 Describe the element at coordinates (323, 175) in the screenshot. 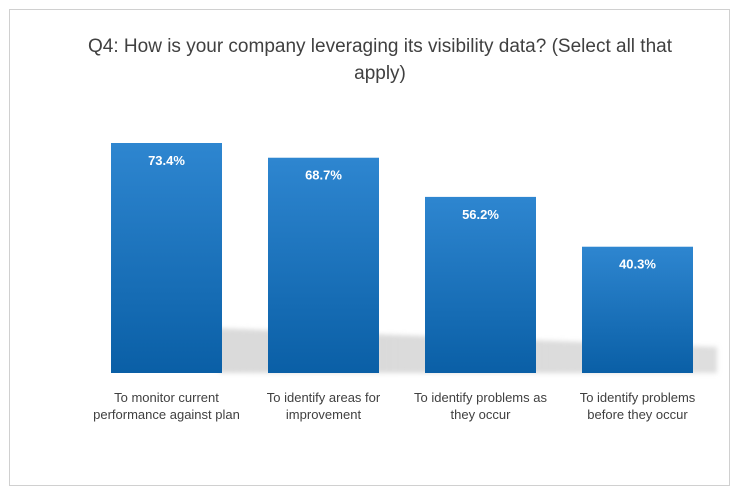

I see `data-label-2: 68.7%` at that location.